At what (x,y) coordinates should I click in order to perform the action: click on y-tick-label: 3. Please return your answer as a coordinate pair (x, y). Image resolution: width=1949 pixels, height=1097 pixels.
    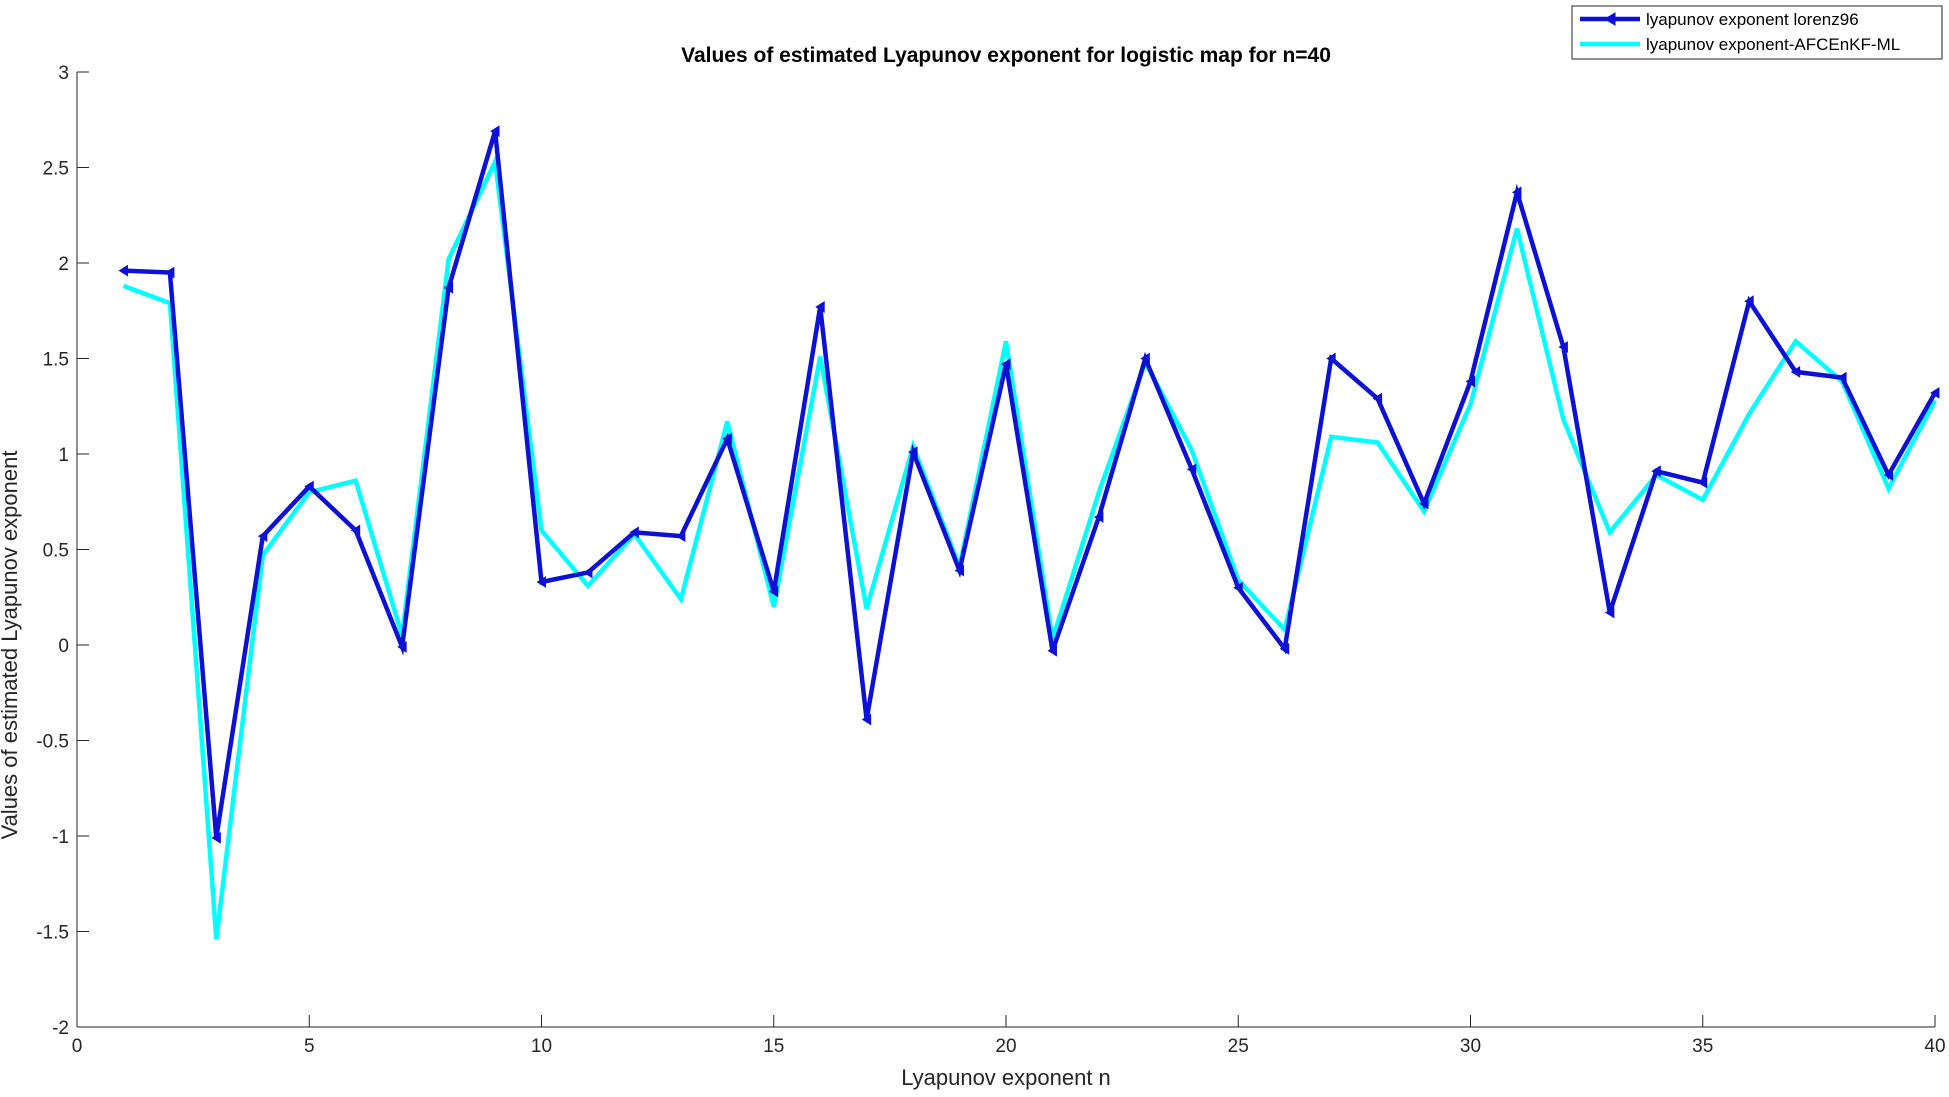
    Looking at the image, I should click on (63, 73).